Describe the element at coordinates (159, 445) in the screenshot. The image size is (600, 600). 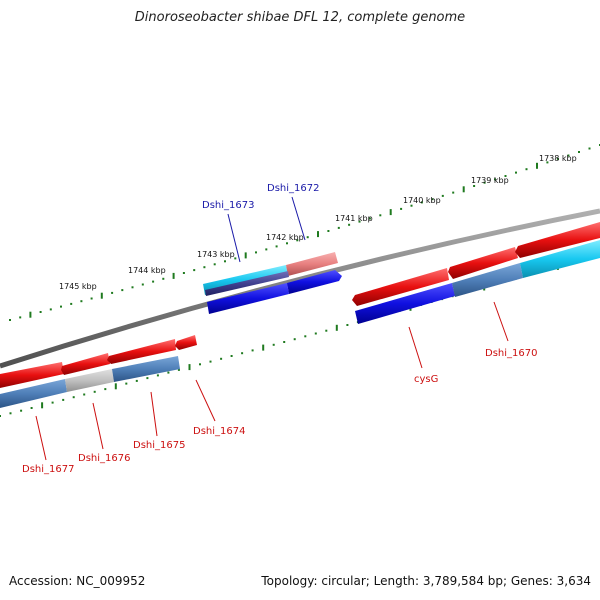
I see `gene-label-dshi-1675: Dshi_1675` at that location.